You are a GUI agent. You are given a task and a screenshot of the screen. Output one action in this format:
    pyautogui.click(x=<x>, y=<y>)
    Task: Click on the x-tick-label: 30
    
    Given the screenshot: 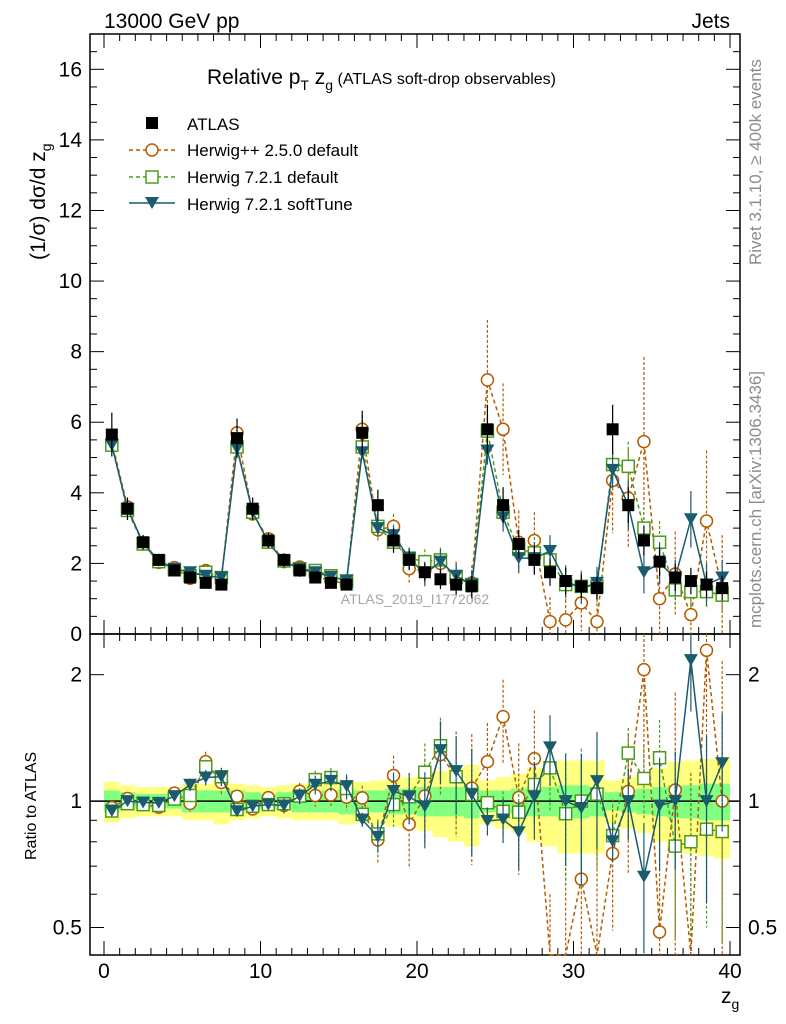 What is the action you would take?
    pyautogui.click(x=573, y=971)
    